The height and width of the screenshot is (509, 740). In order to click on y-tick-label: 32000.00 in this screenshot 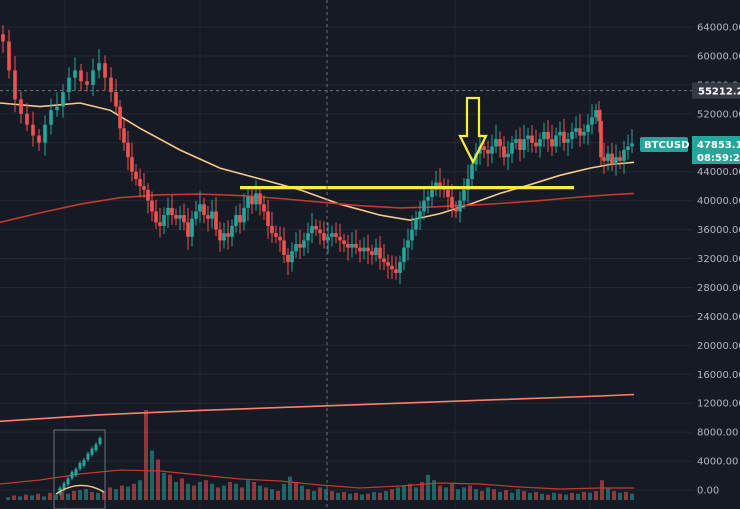, I will do `click(718, 259)`.